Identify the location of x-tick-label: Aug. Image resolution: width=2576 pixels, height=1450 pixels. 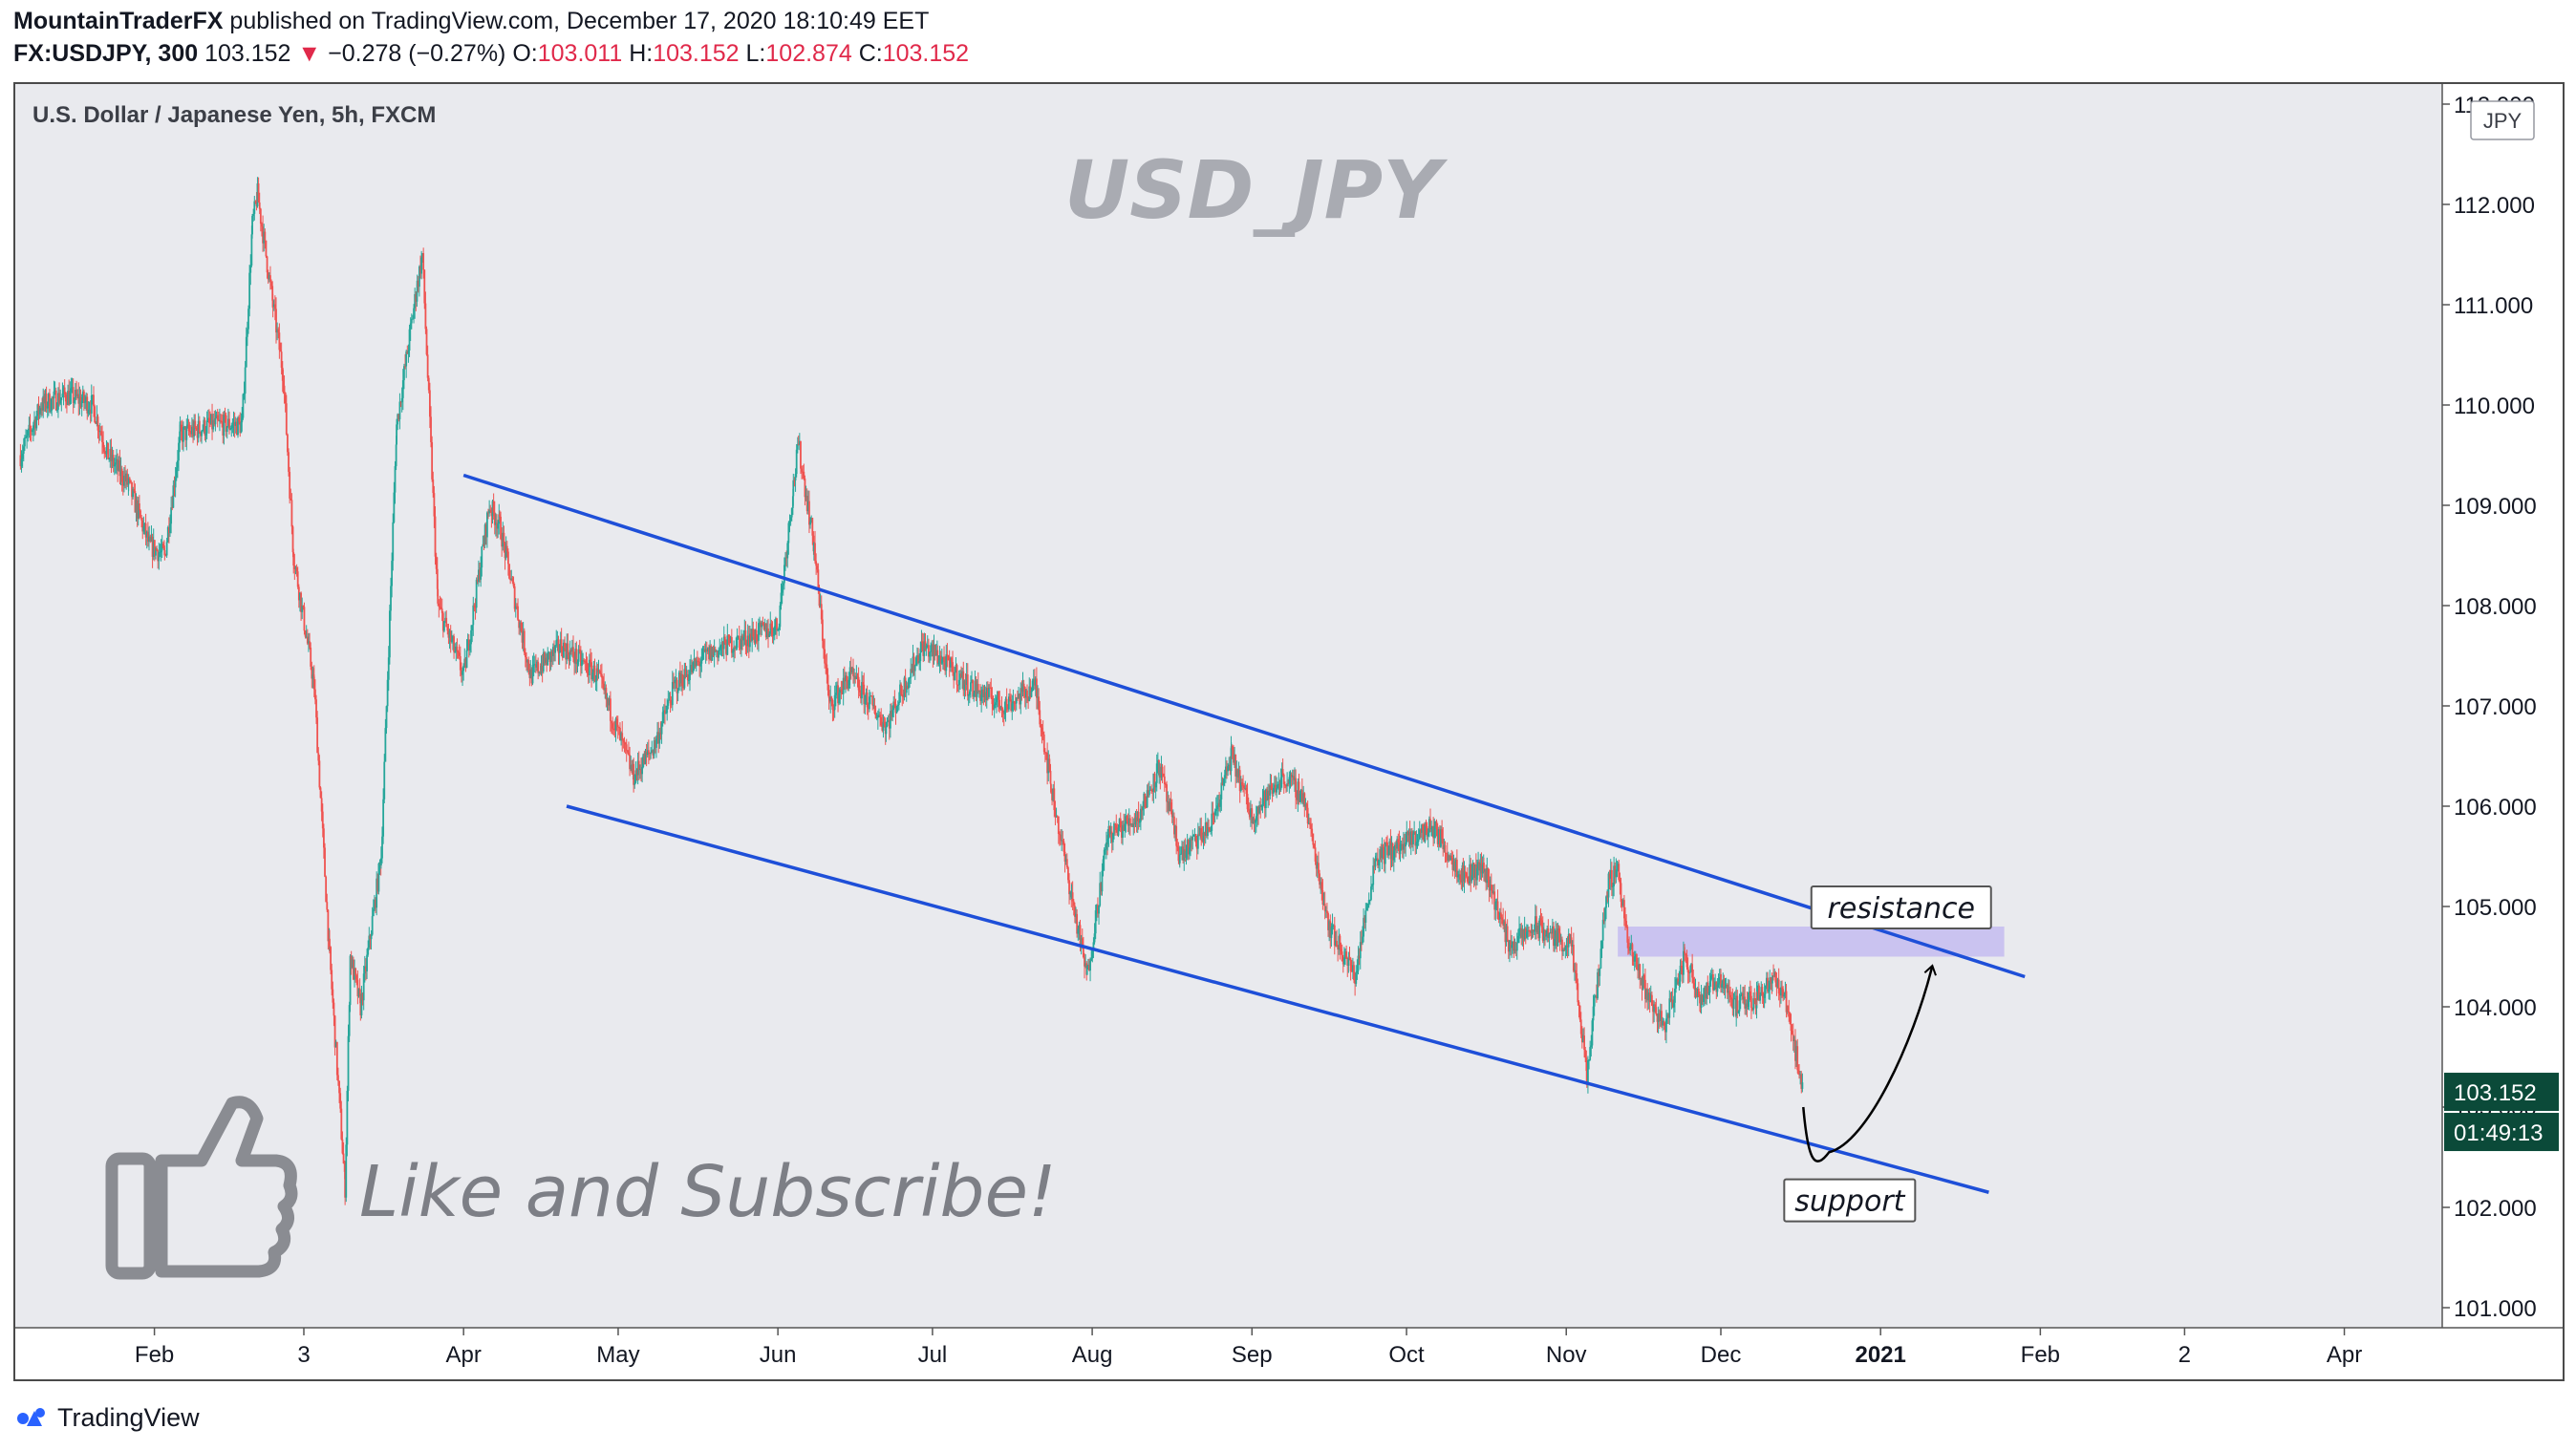
(1092, 1355).